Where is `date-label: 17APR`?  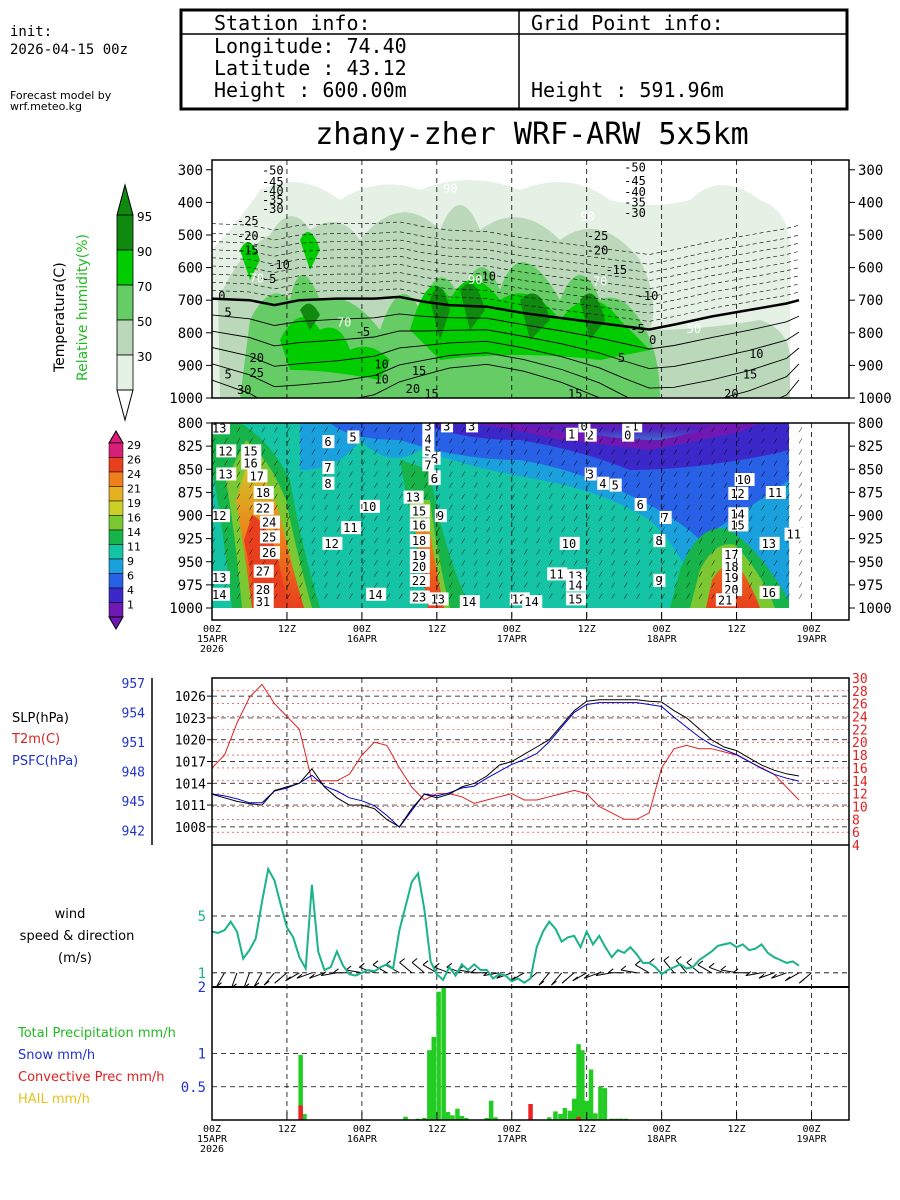
date-label: 17APR is located at coordinates (512, 639).